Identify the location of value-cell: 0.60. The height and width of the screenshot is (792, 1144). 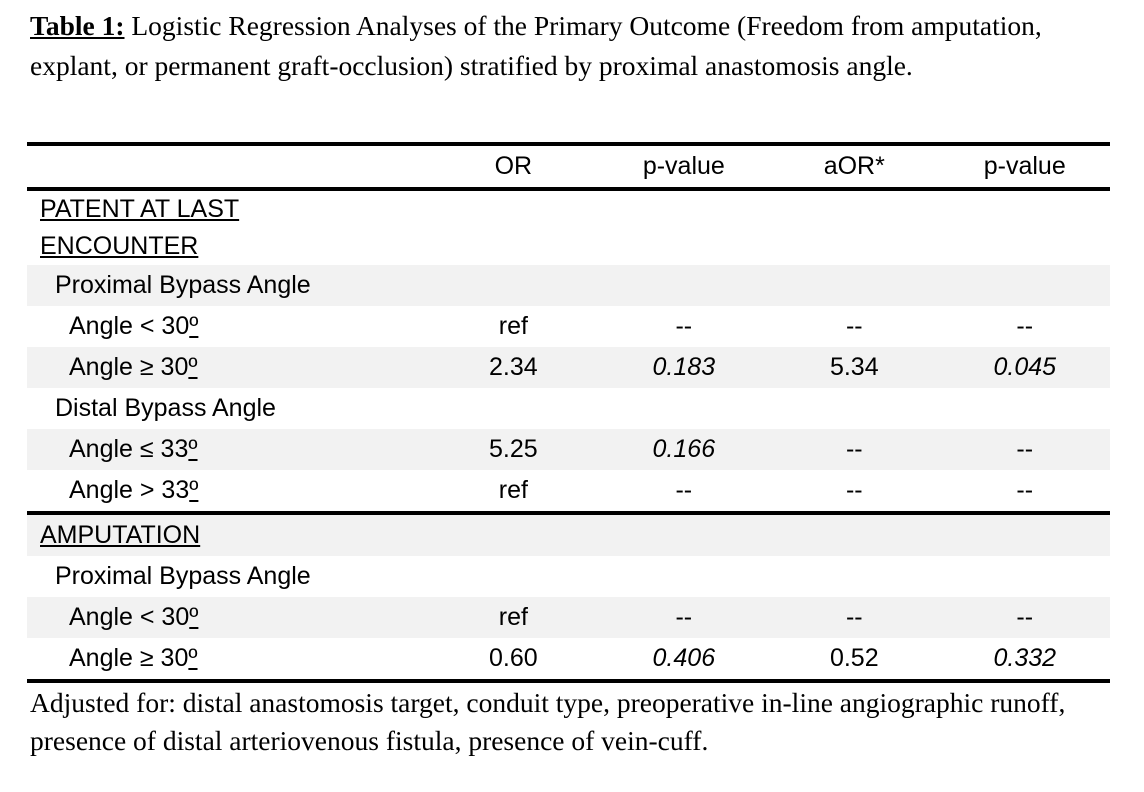
(513, 658).